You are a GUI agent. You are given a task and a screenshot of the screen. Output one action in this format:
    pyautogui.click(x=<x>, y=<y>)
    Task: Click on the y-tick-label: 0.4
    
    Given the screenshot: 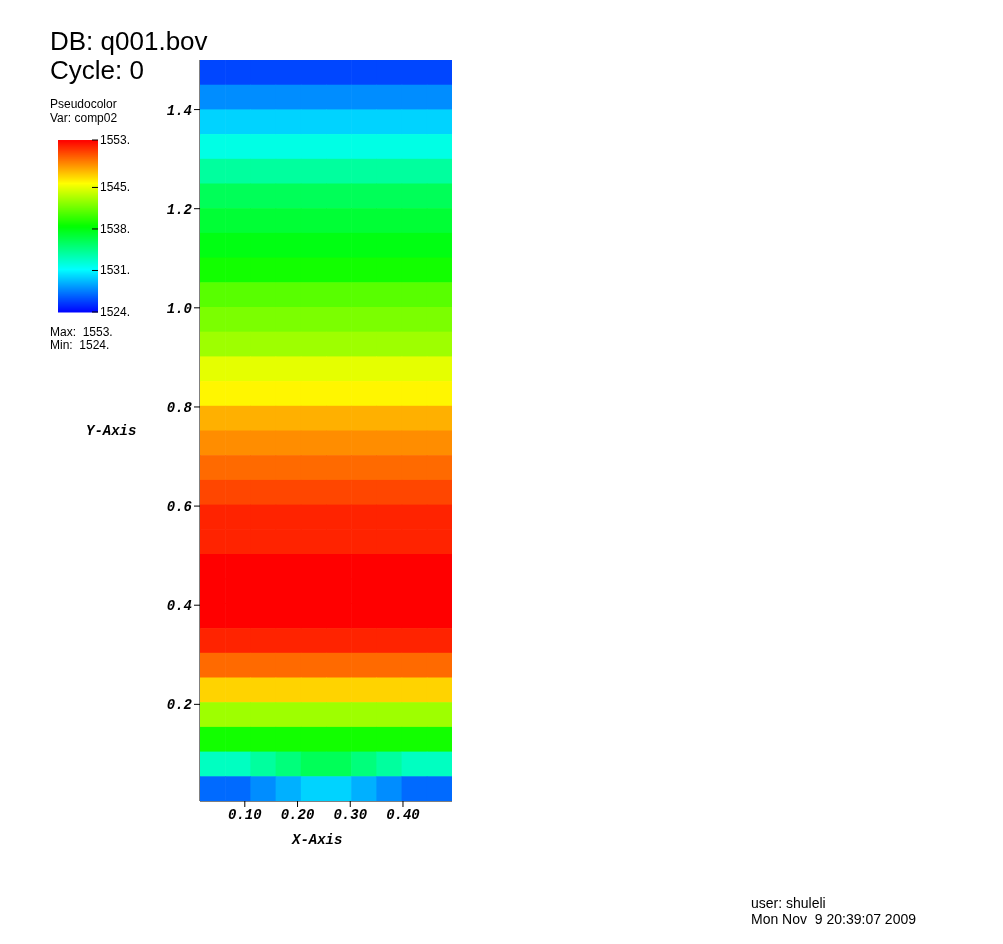 What is the action you would take?
    pyautogui.click(x=179, y=606)
    